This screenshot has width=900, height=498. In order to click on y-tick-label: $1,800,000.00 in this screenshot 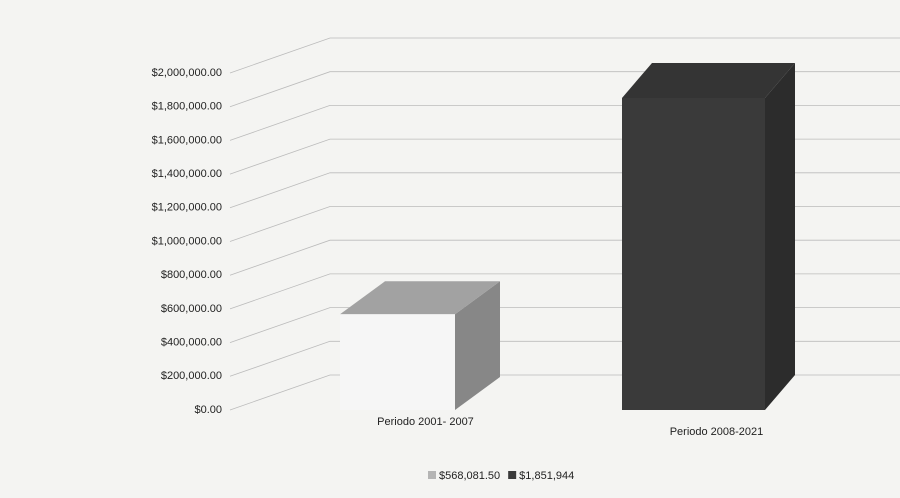, I will do `click(187, 107)`.